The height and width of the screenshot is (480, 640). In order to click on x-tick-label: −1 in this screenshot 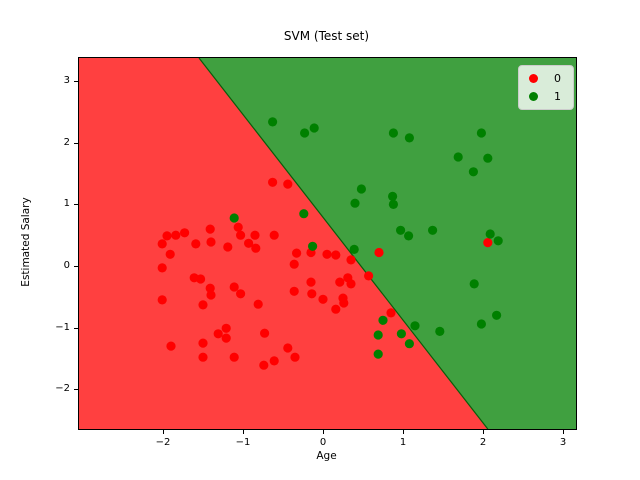, I will do `click(243, 442)`.